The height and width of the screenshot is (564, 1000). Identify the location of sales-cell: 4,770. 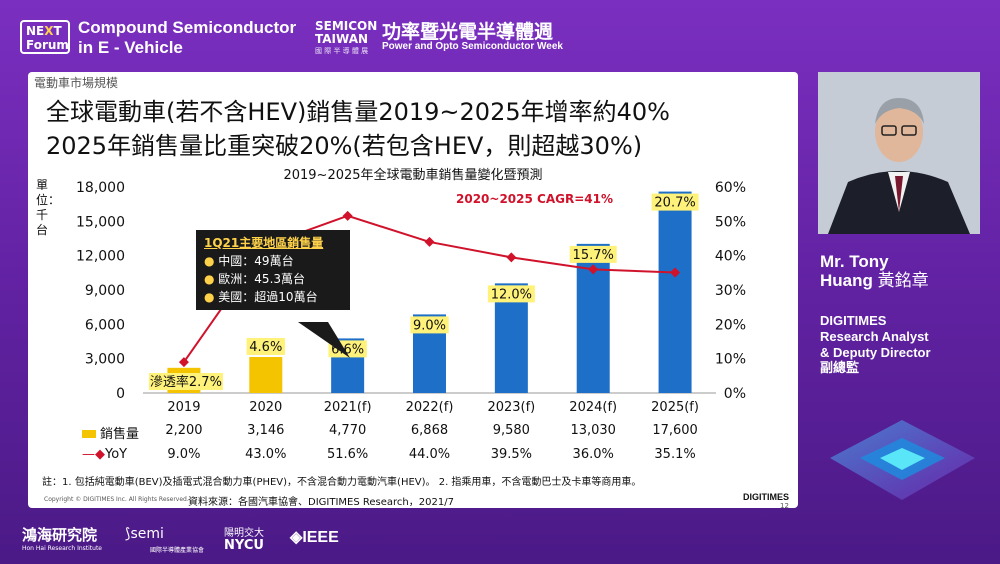
(348, 430).